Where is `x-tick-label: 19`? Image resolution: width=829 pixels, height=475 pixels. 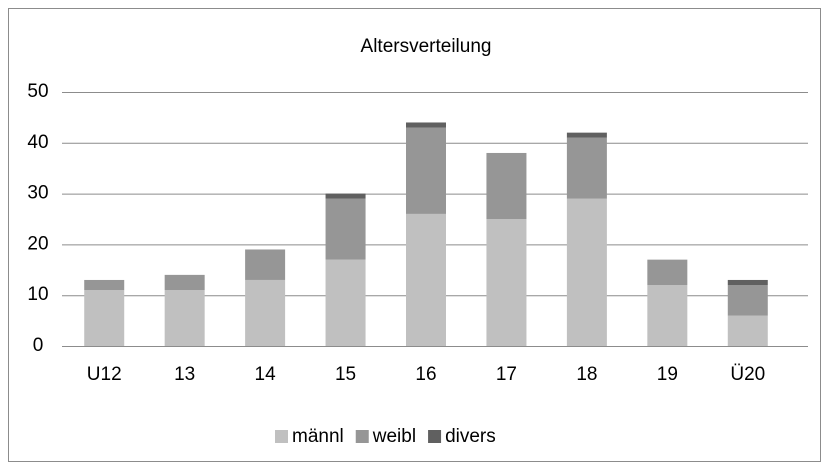 x-tick-label: 19 is located at coordinates (667, 374).